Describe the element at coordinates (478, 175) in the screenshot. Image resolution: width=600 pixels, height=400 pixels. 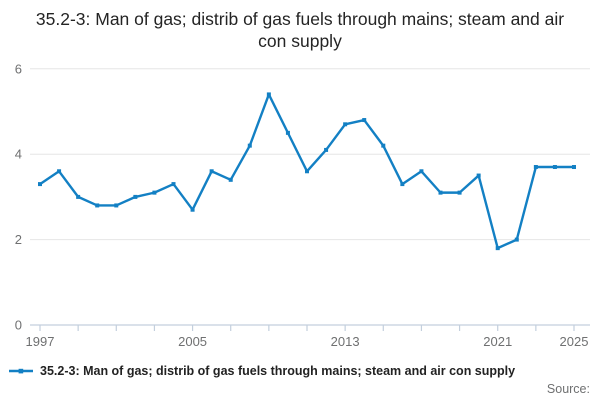
I see `data-point-2020` at that location.